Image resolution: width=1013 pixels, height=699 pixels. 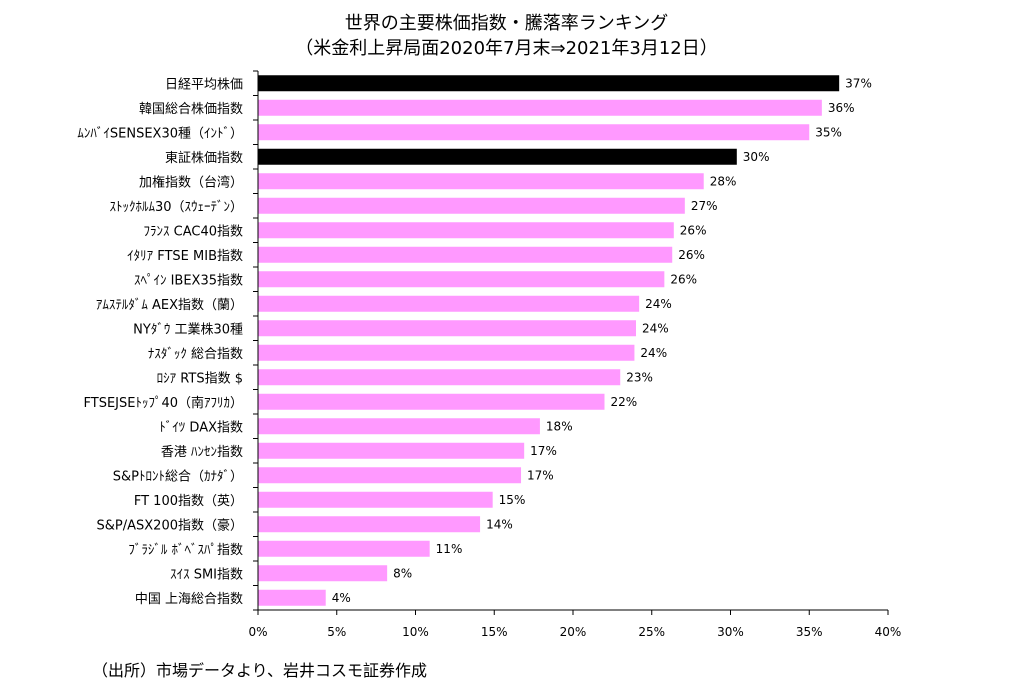 What do you see at coordinates (402, 573) in the screenshot?
I see `value-label: 8%` at bounding box center [402, 573].